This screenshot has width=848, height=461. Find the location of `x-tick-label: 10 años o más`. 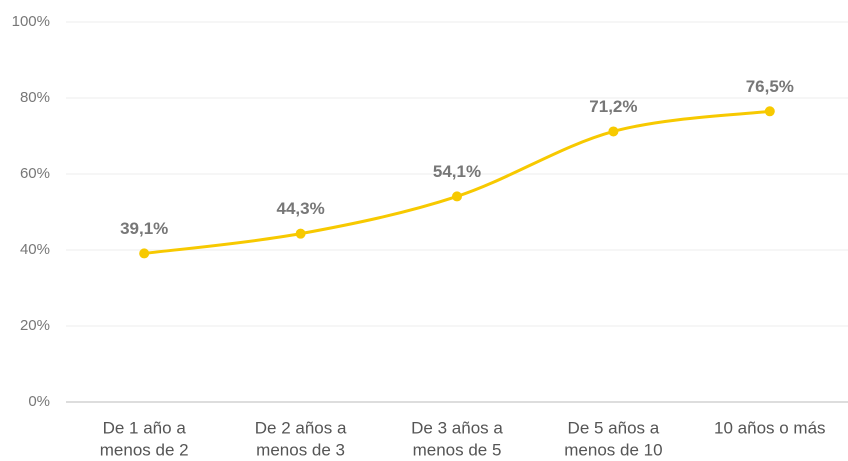

x-tick-label: 10 años o más is located at coordinates (770, 427).